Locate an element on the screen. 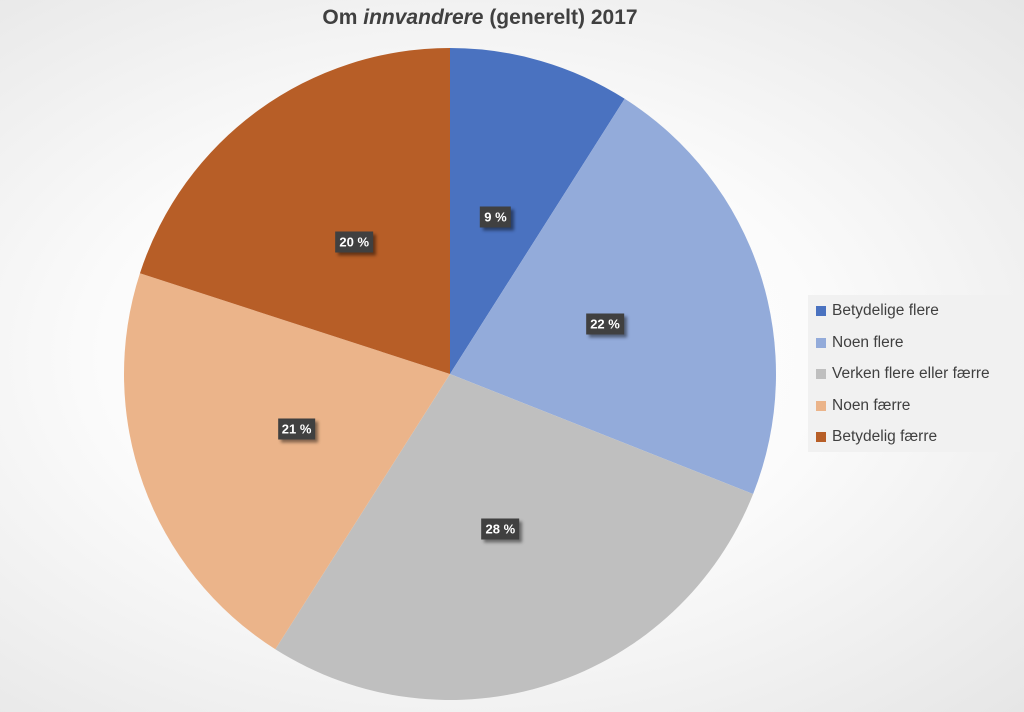  data-label: 22 % is located at coordinates (605, 324).